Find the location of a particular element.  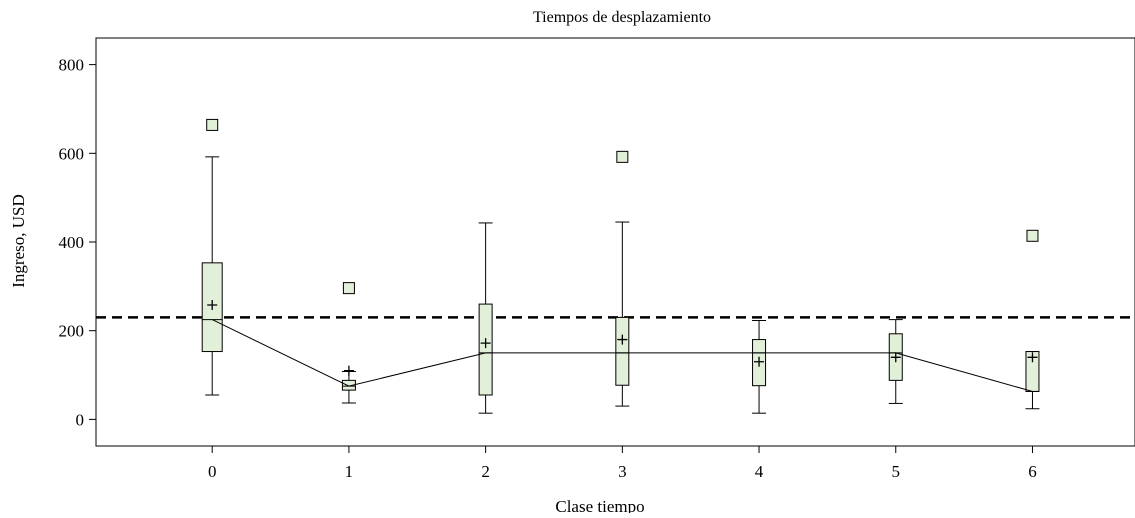

y-axis-label: Ingreso, USD is located at coordinates (18, 241).